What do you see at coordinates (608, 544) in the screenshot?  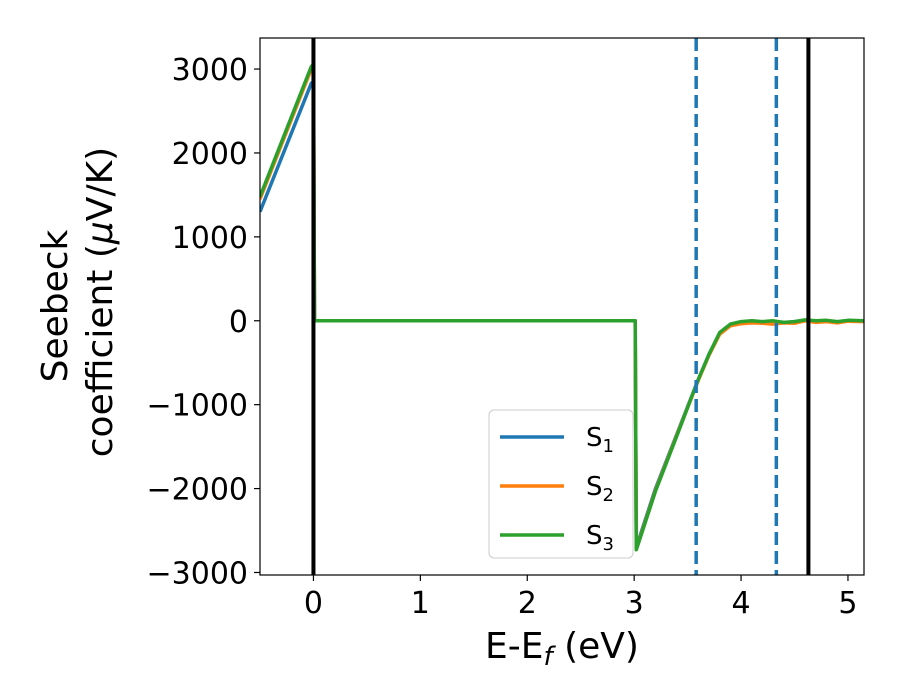 I see `legend-label-sub: 3` at bounding box center [608, 544].